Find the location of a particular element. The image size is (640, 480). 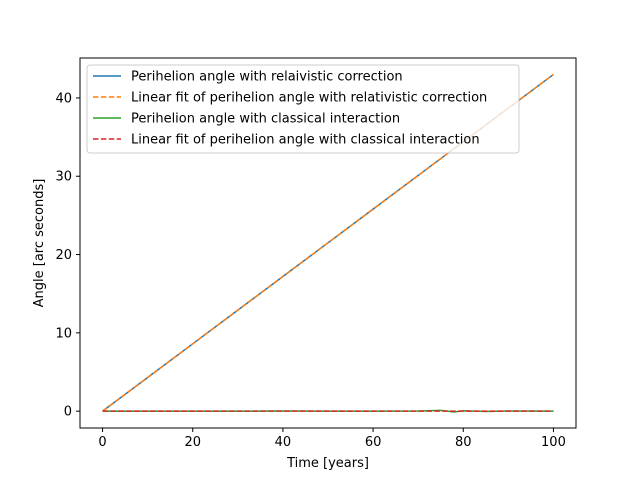

x-tick-label: 80 is located at coordinates (463, 442).